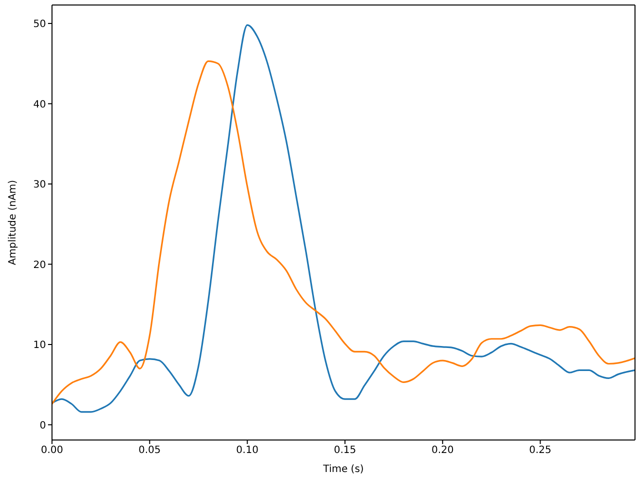 The height and width of the screenshot is (480, 640). I want to click on y-tick-label: 40, so click(39, 104).